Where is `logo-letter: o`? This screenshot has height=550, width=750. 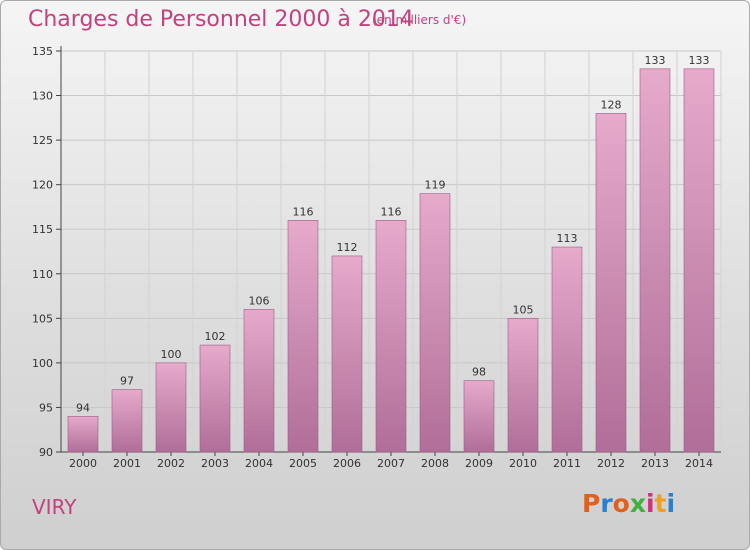 logo-letter: o is located at coordinates (621, 503).